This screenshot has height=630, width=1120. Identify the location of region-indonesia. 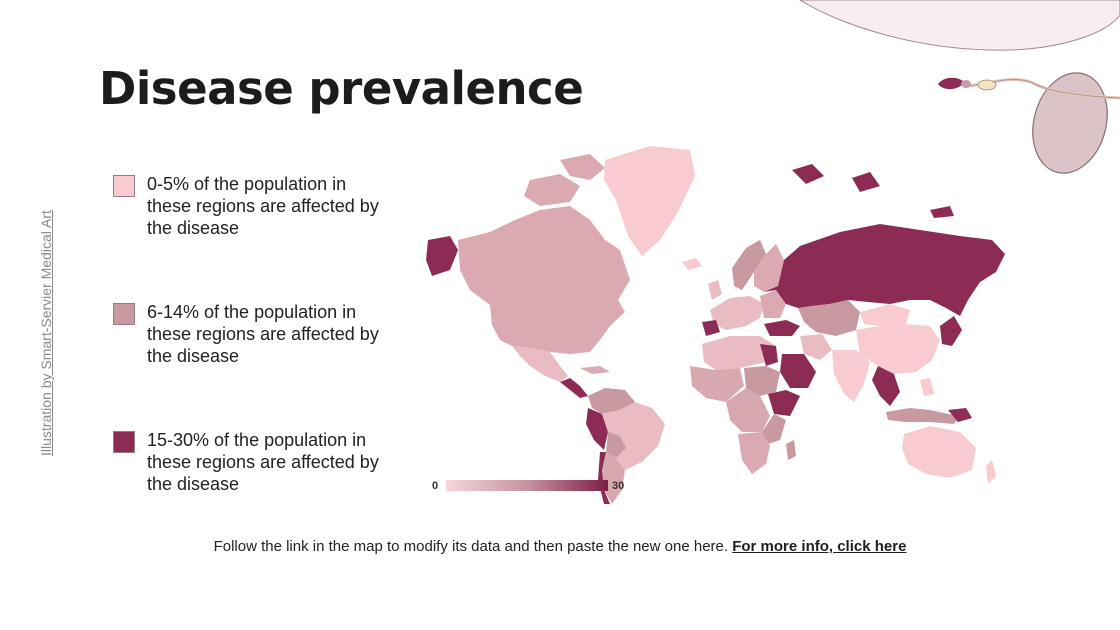
(923, 416).